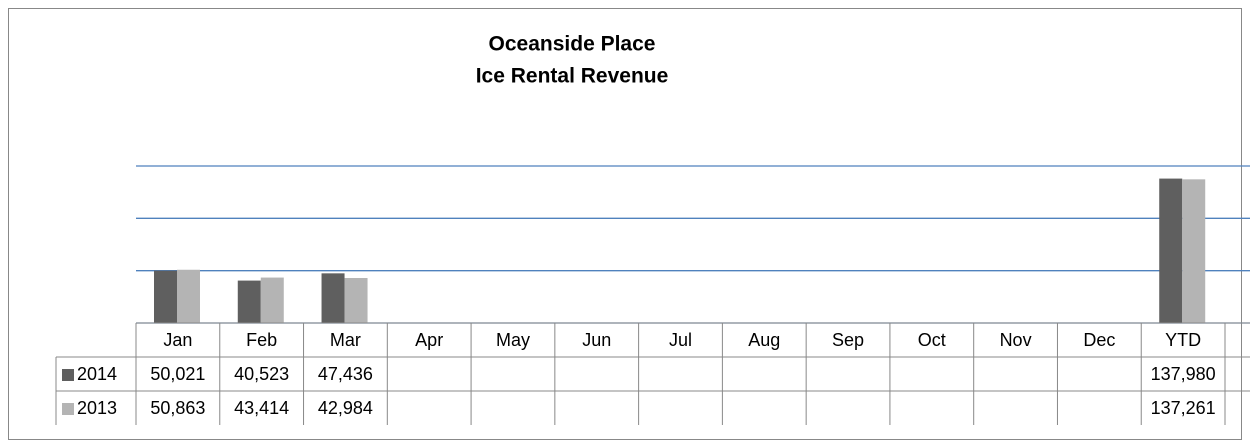 This screenshot has height=447, width=1250. Describe the element at coordinates (261, 340) in the screenshot. I see `x-tick-label: Feb` at that location.